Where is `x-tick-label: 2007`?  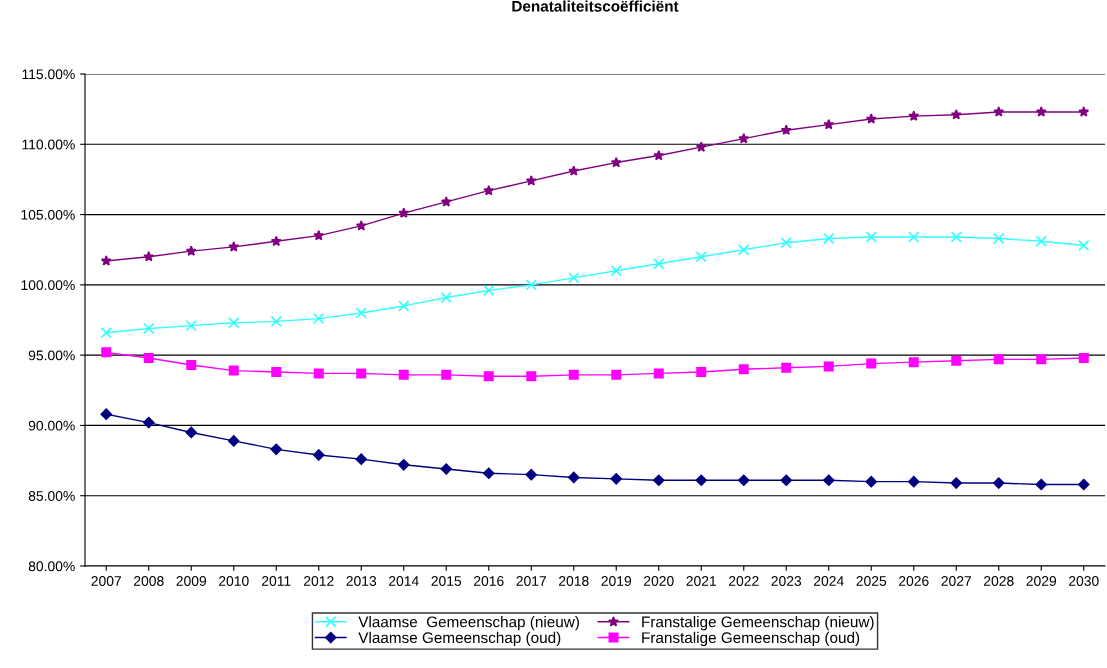
x-tick-label: 2007 is located at coordinates (106, 581).